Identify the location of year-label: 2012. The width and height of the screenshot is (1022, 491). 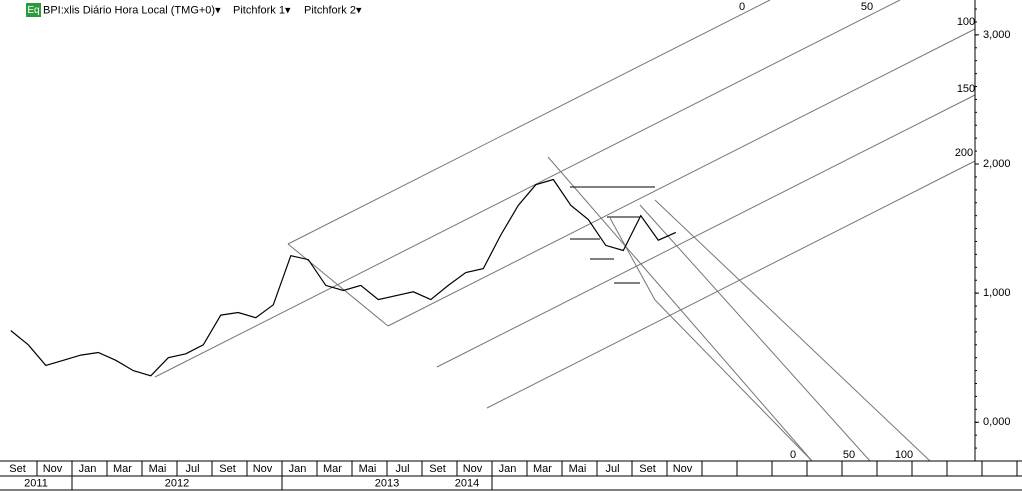
(177, 483).